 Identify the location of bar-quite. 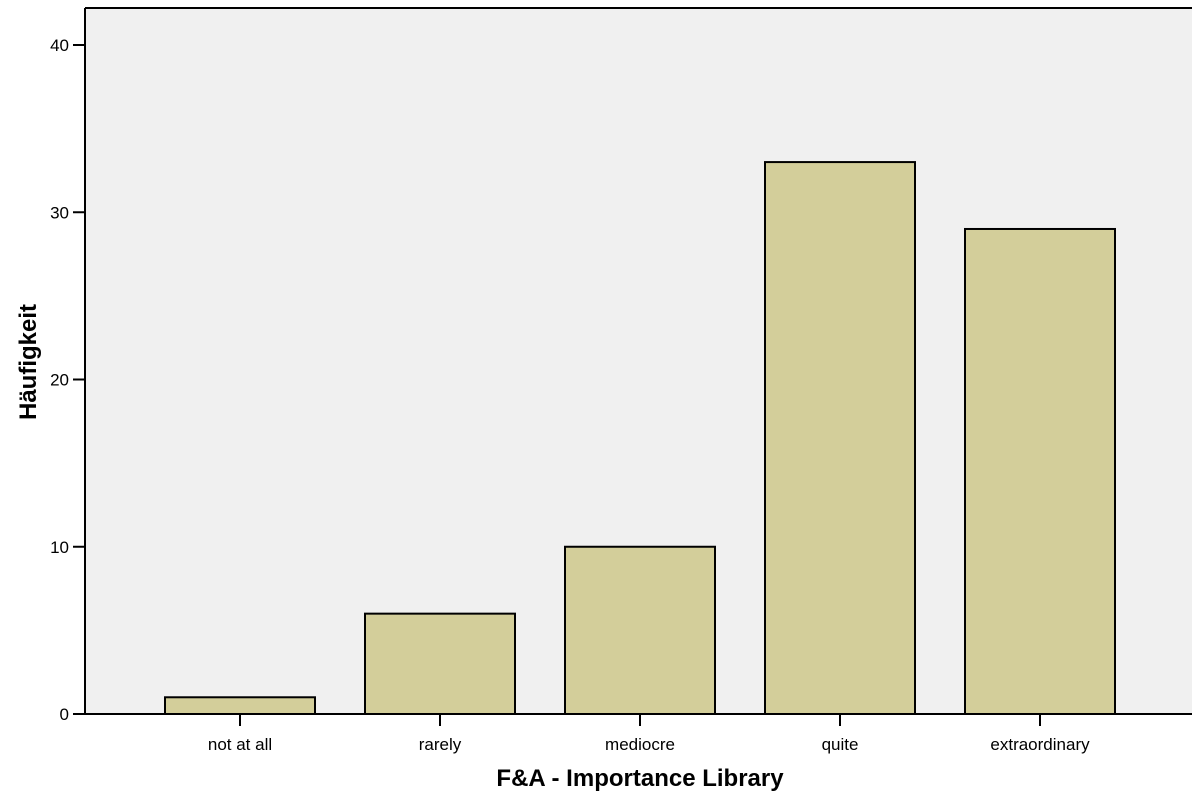
(840, 438).